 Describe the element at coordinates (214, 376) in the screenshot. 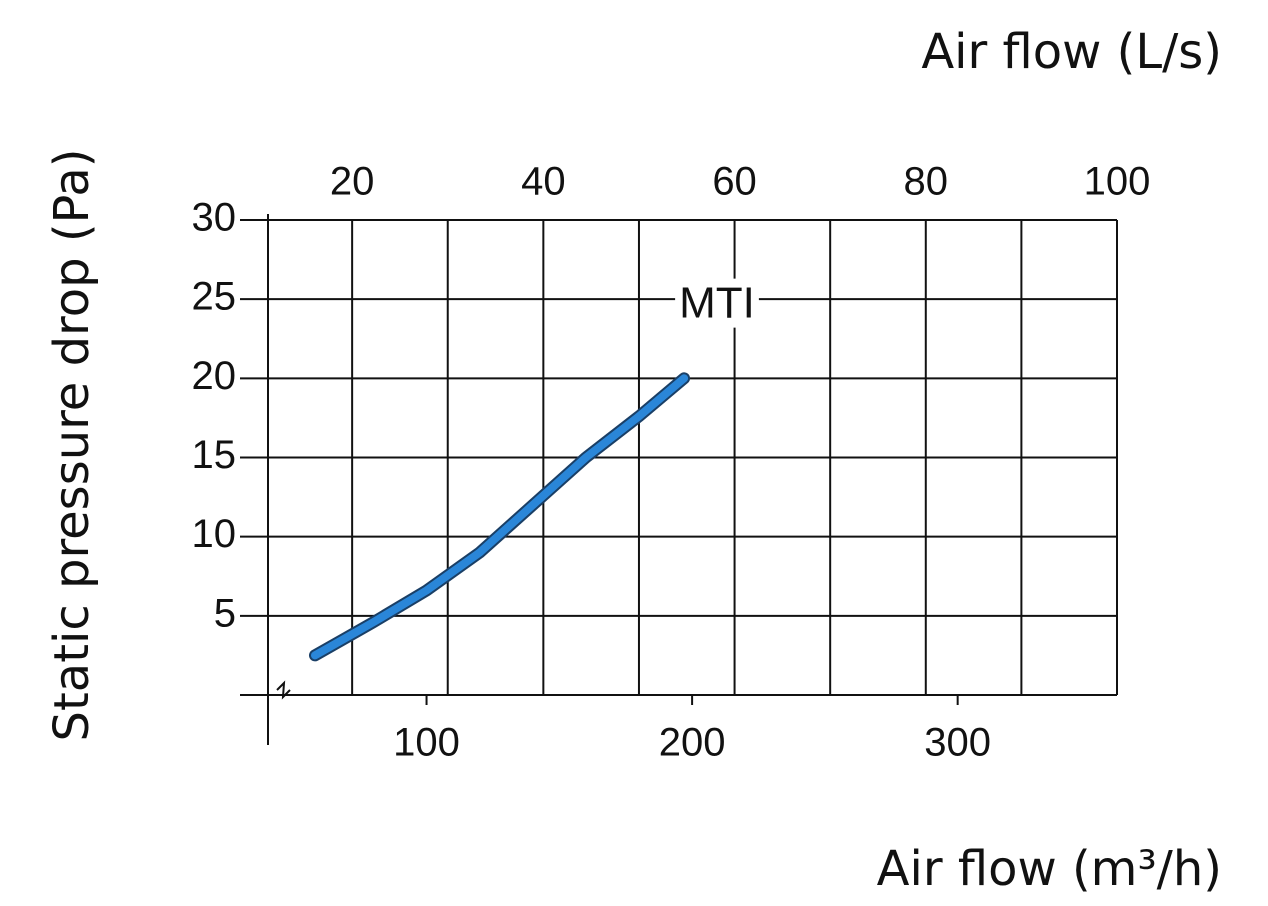

I see `y-tick-label: 20` at that location.